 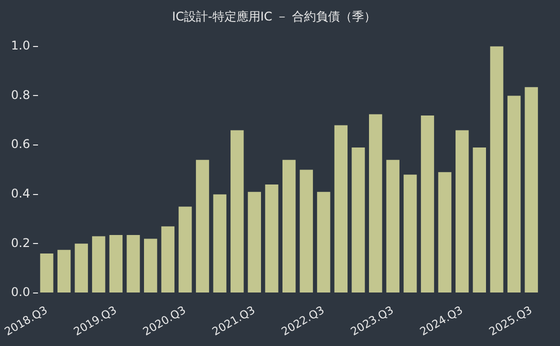 What do you see at coordinates (20, 45) in the screenshot?
I see `y-tick-label: 1.0` at bounding box center [20, 45].